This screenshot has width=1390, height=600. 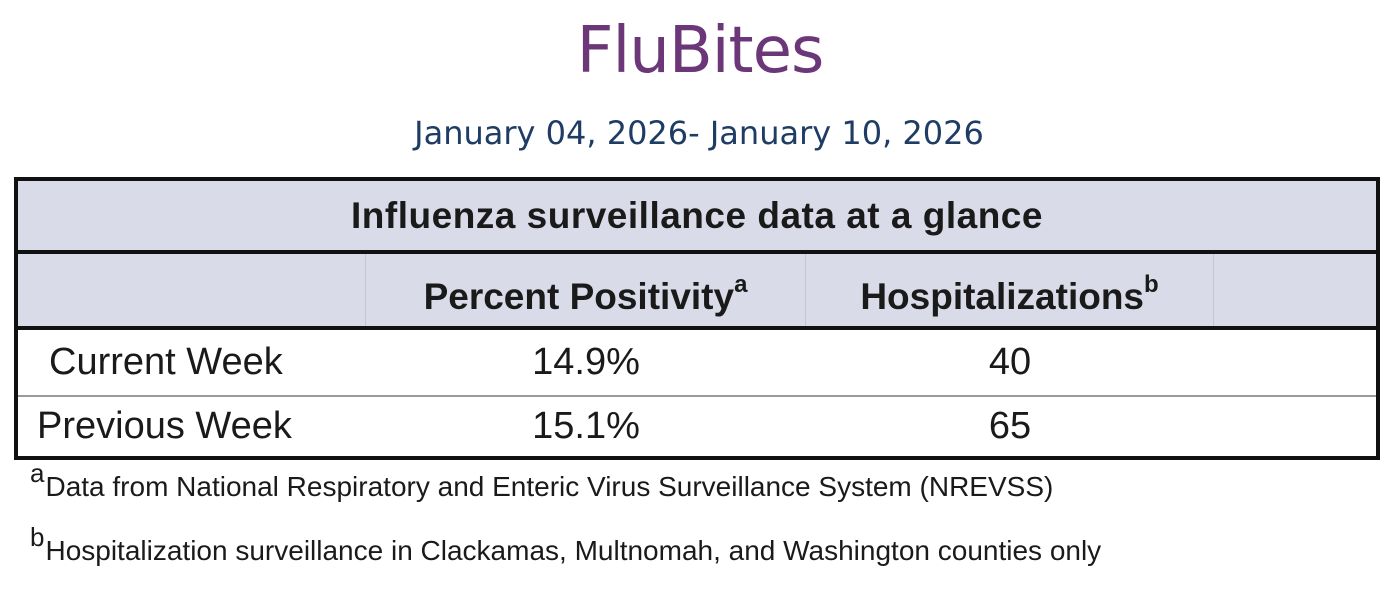 I want to click on table-row-previous-week: Previous Week 15.1% 65, so click(x=697, y=426).